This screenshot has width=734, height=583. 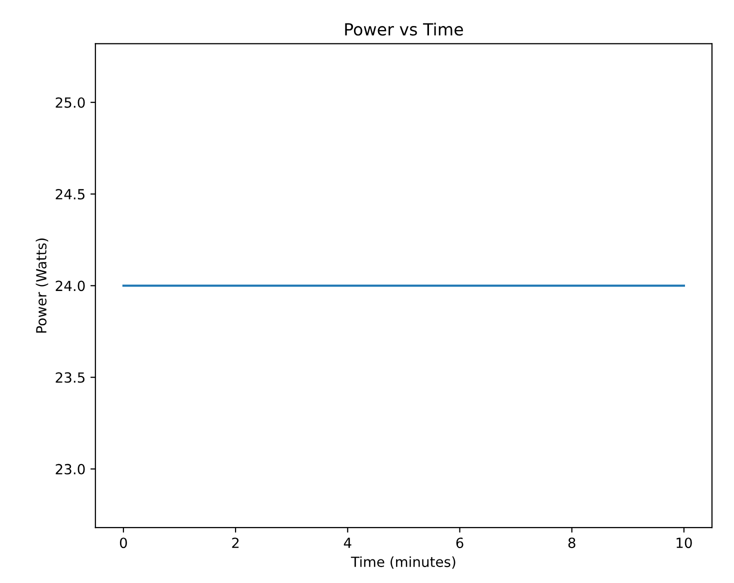 I want to click on chart-title: Power vs Time, so click(x=404, y=29).